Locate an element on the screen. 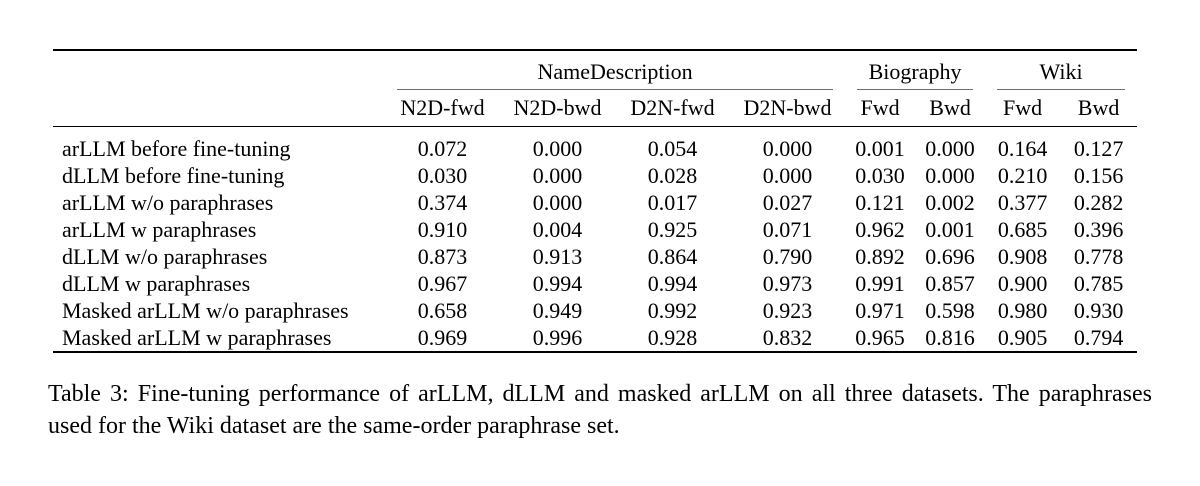 The height and width of the screenshot is (486, 1200). value-cell: 0.658 is located at coordinates (442, 310).